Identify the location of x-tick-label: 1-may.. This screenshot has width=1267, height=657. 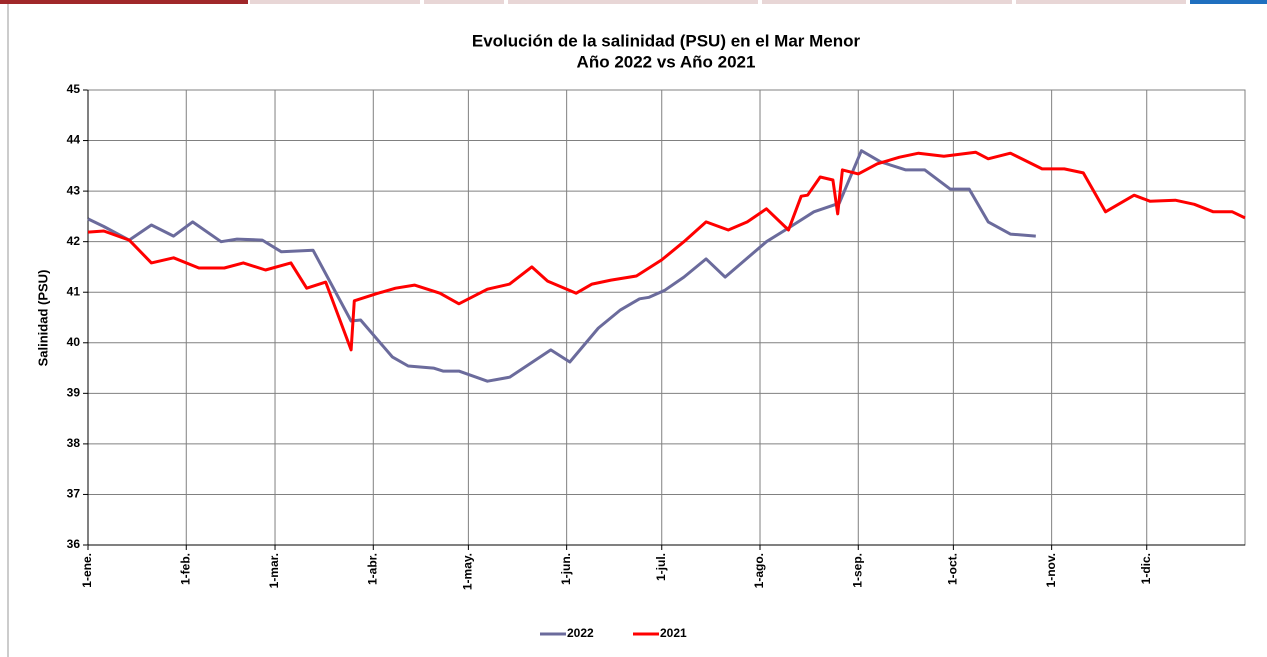
(468, 571).